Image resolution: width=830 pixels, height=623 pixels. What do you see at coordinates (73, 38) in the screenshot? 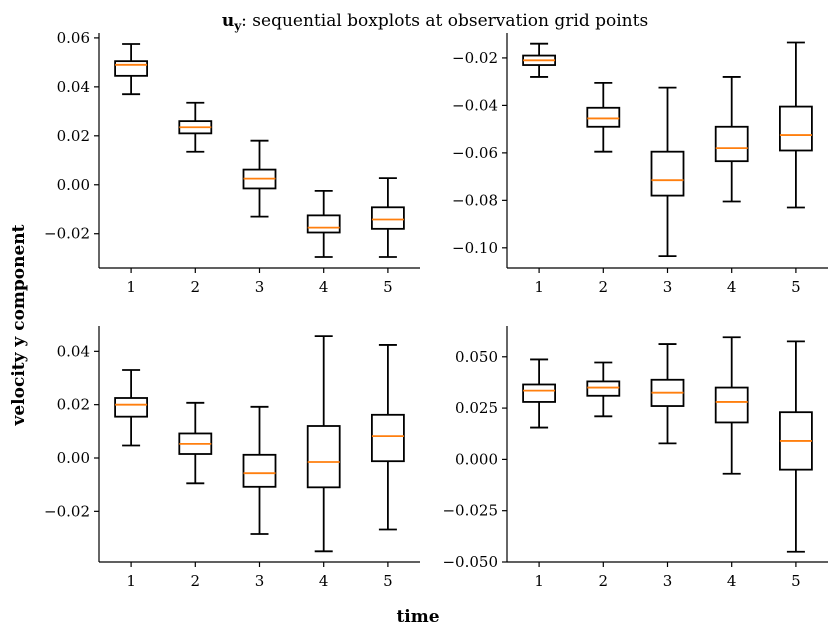
I see `y-tick-label: 0.06` at bounding box center [73, 38].